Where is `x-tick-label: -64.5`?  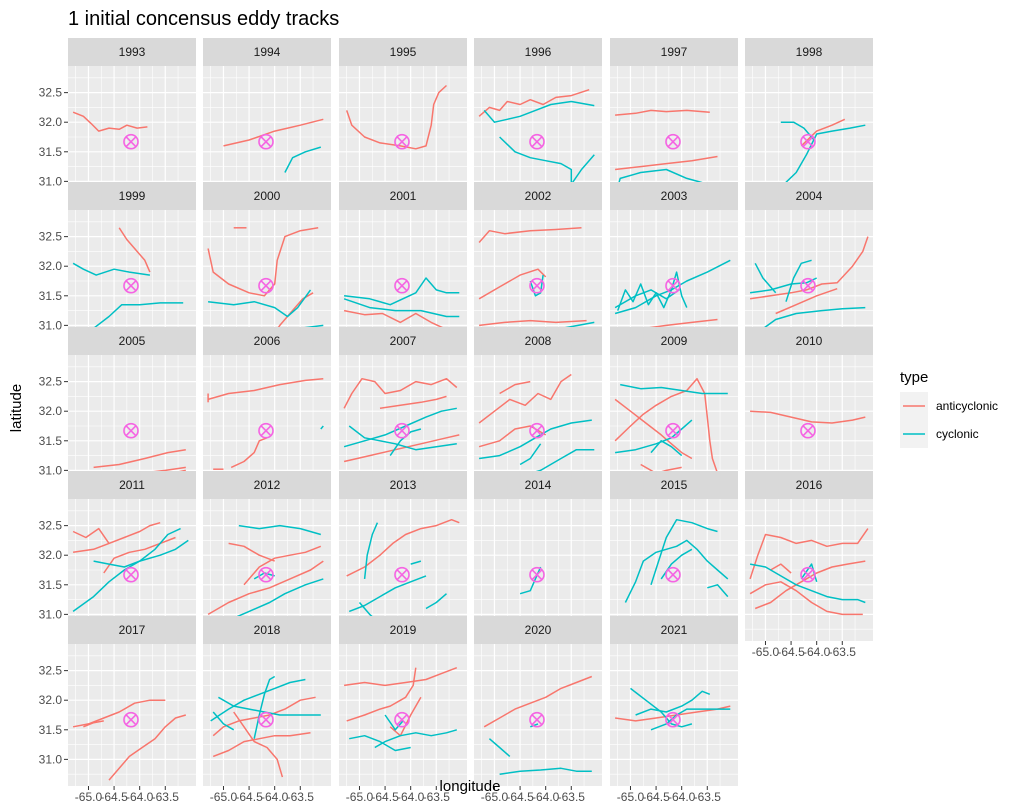 x-tick-label: -64.5 is located at coordinates (249, 797).